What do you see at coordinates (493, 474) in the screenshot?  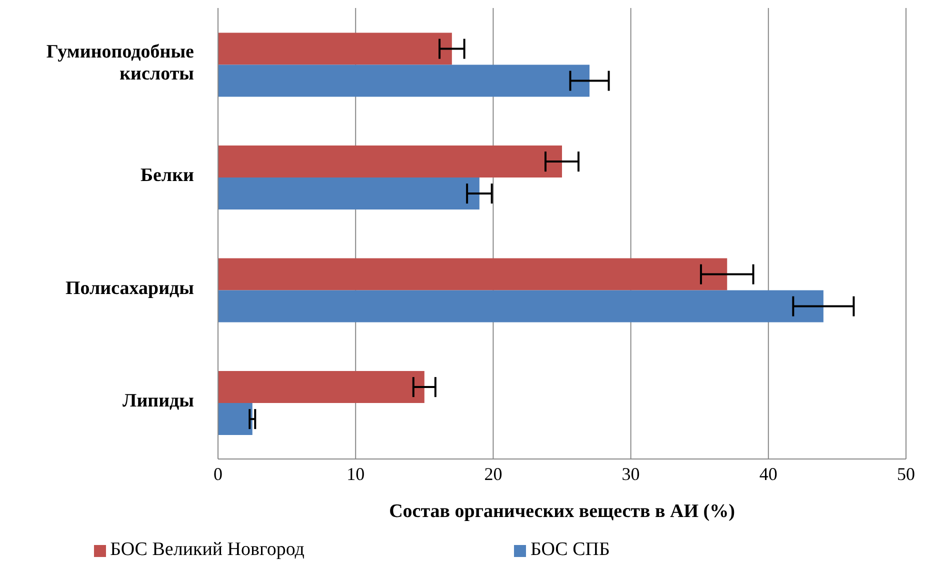 I see `x-tick-label: 20` at bounding box center [493, 474].